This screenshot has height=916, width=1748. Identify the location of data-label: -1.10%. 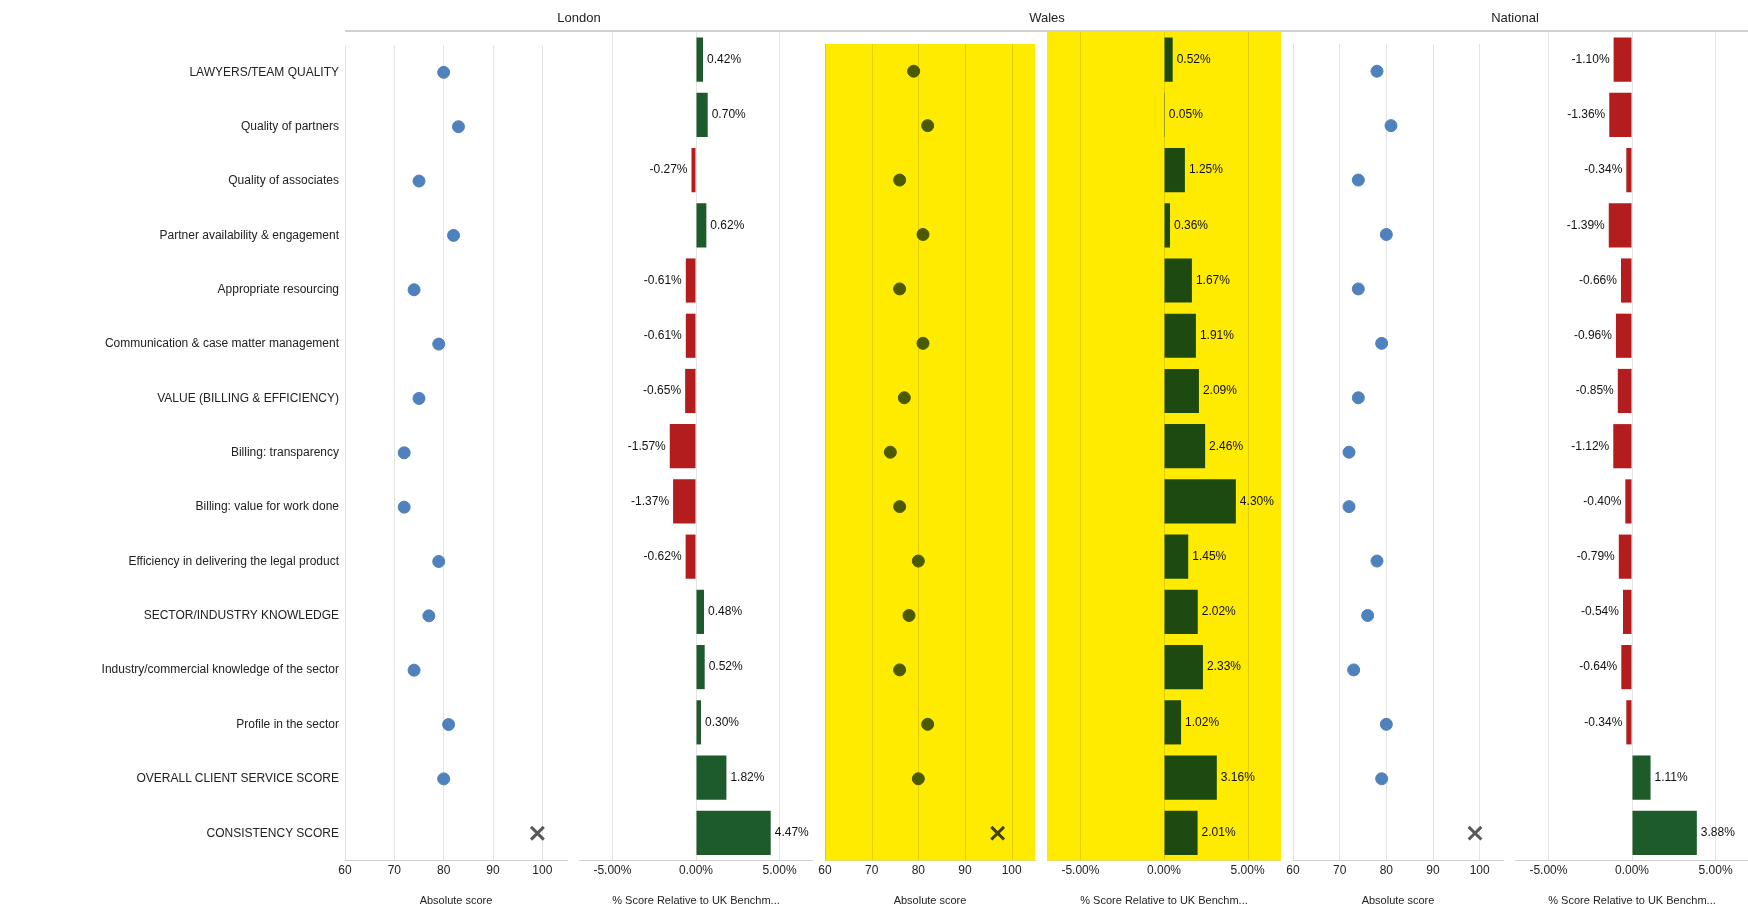
(1590, 58).